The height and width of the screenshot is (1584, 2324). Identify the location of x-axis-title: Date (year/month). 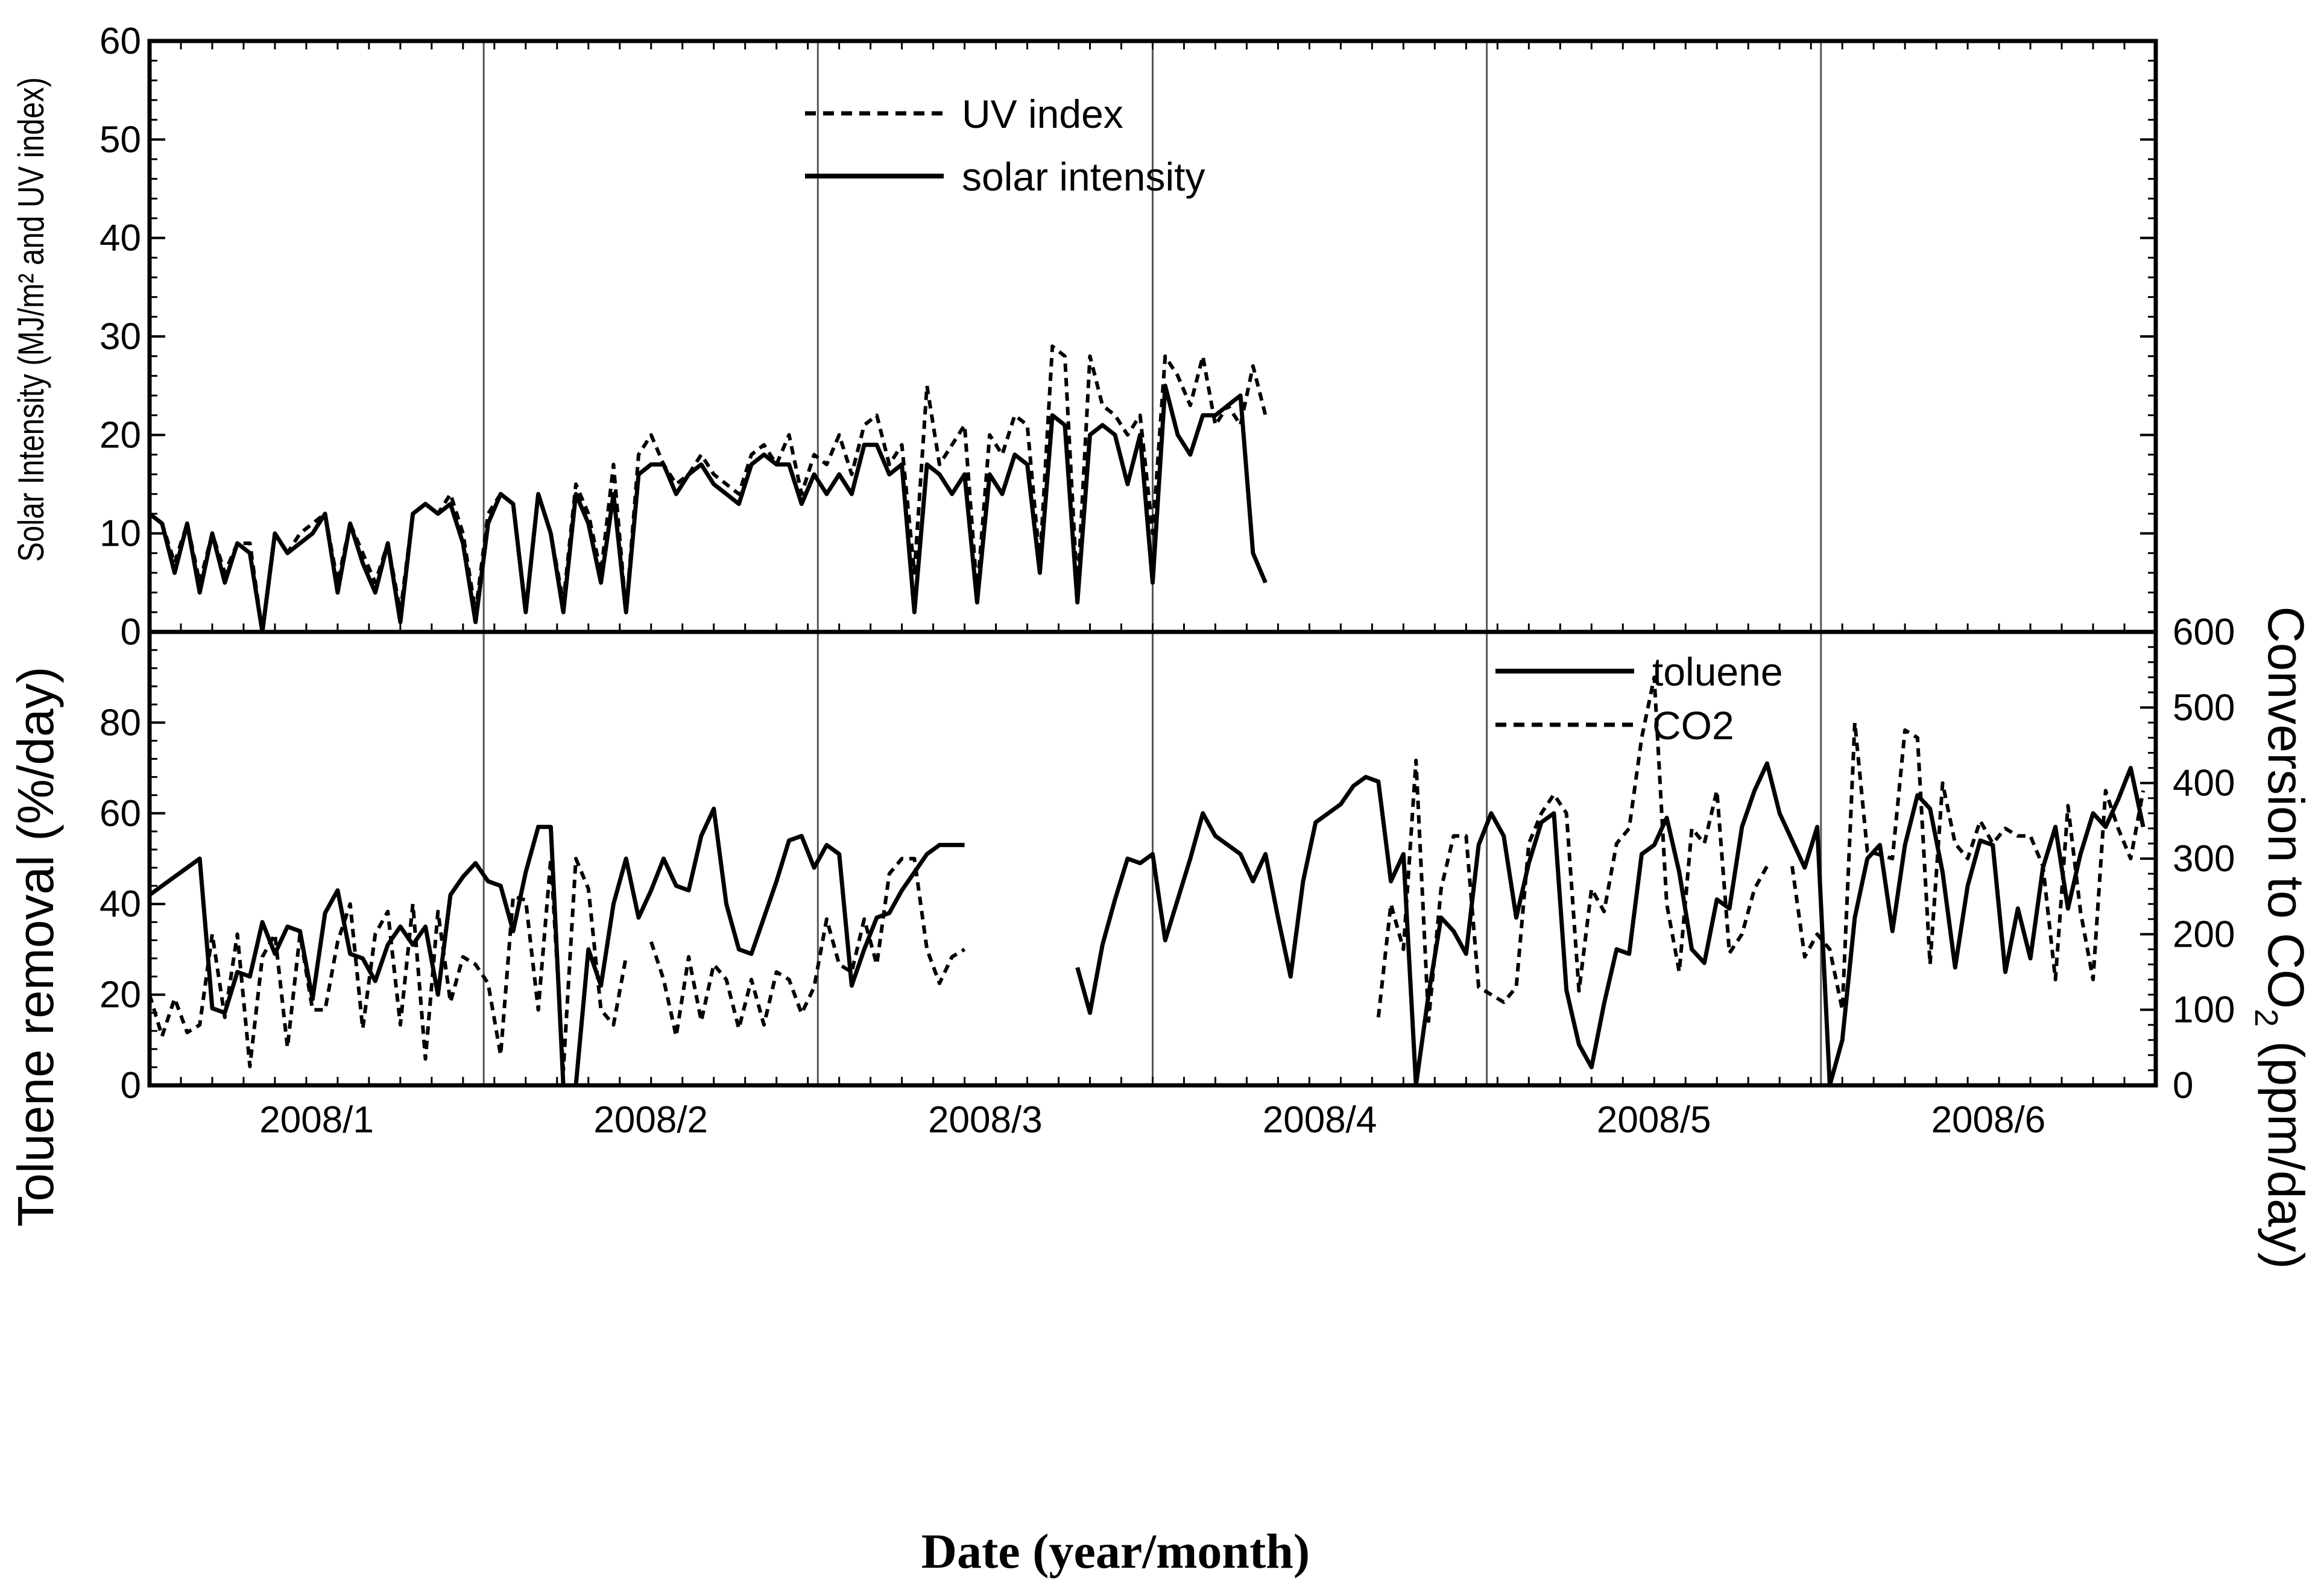
(1115, 1552).